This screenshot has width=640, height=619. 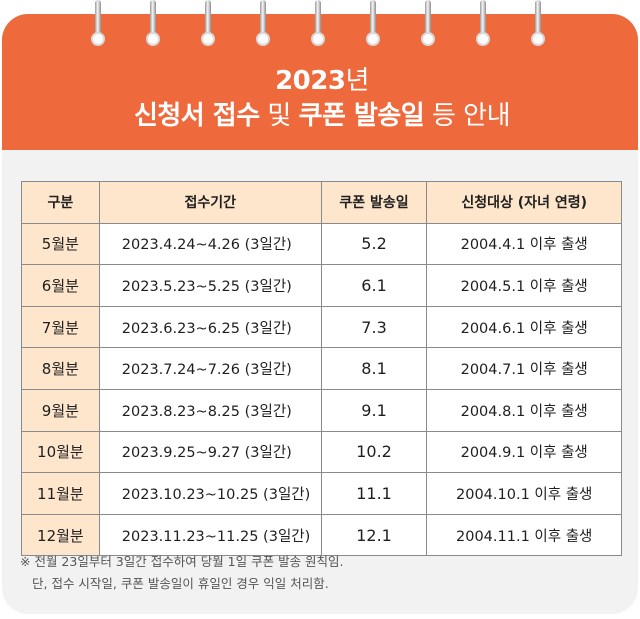 What do you see at coordinates (374, 368) in the screenshot?
I see `row-send-date: 8.1` at bounding box center [374, 368].